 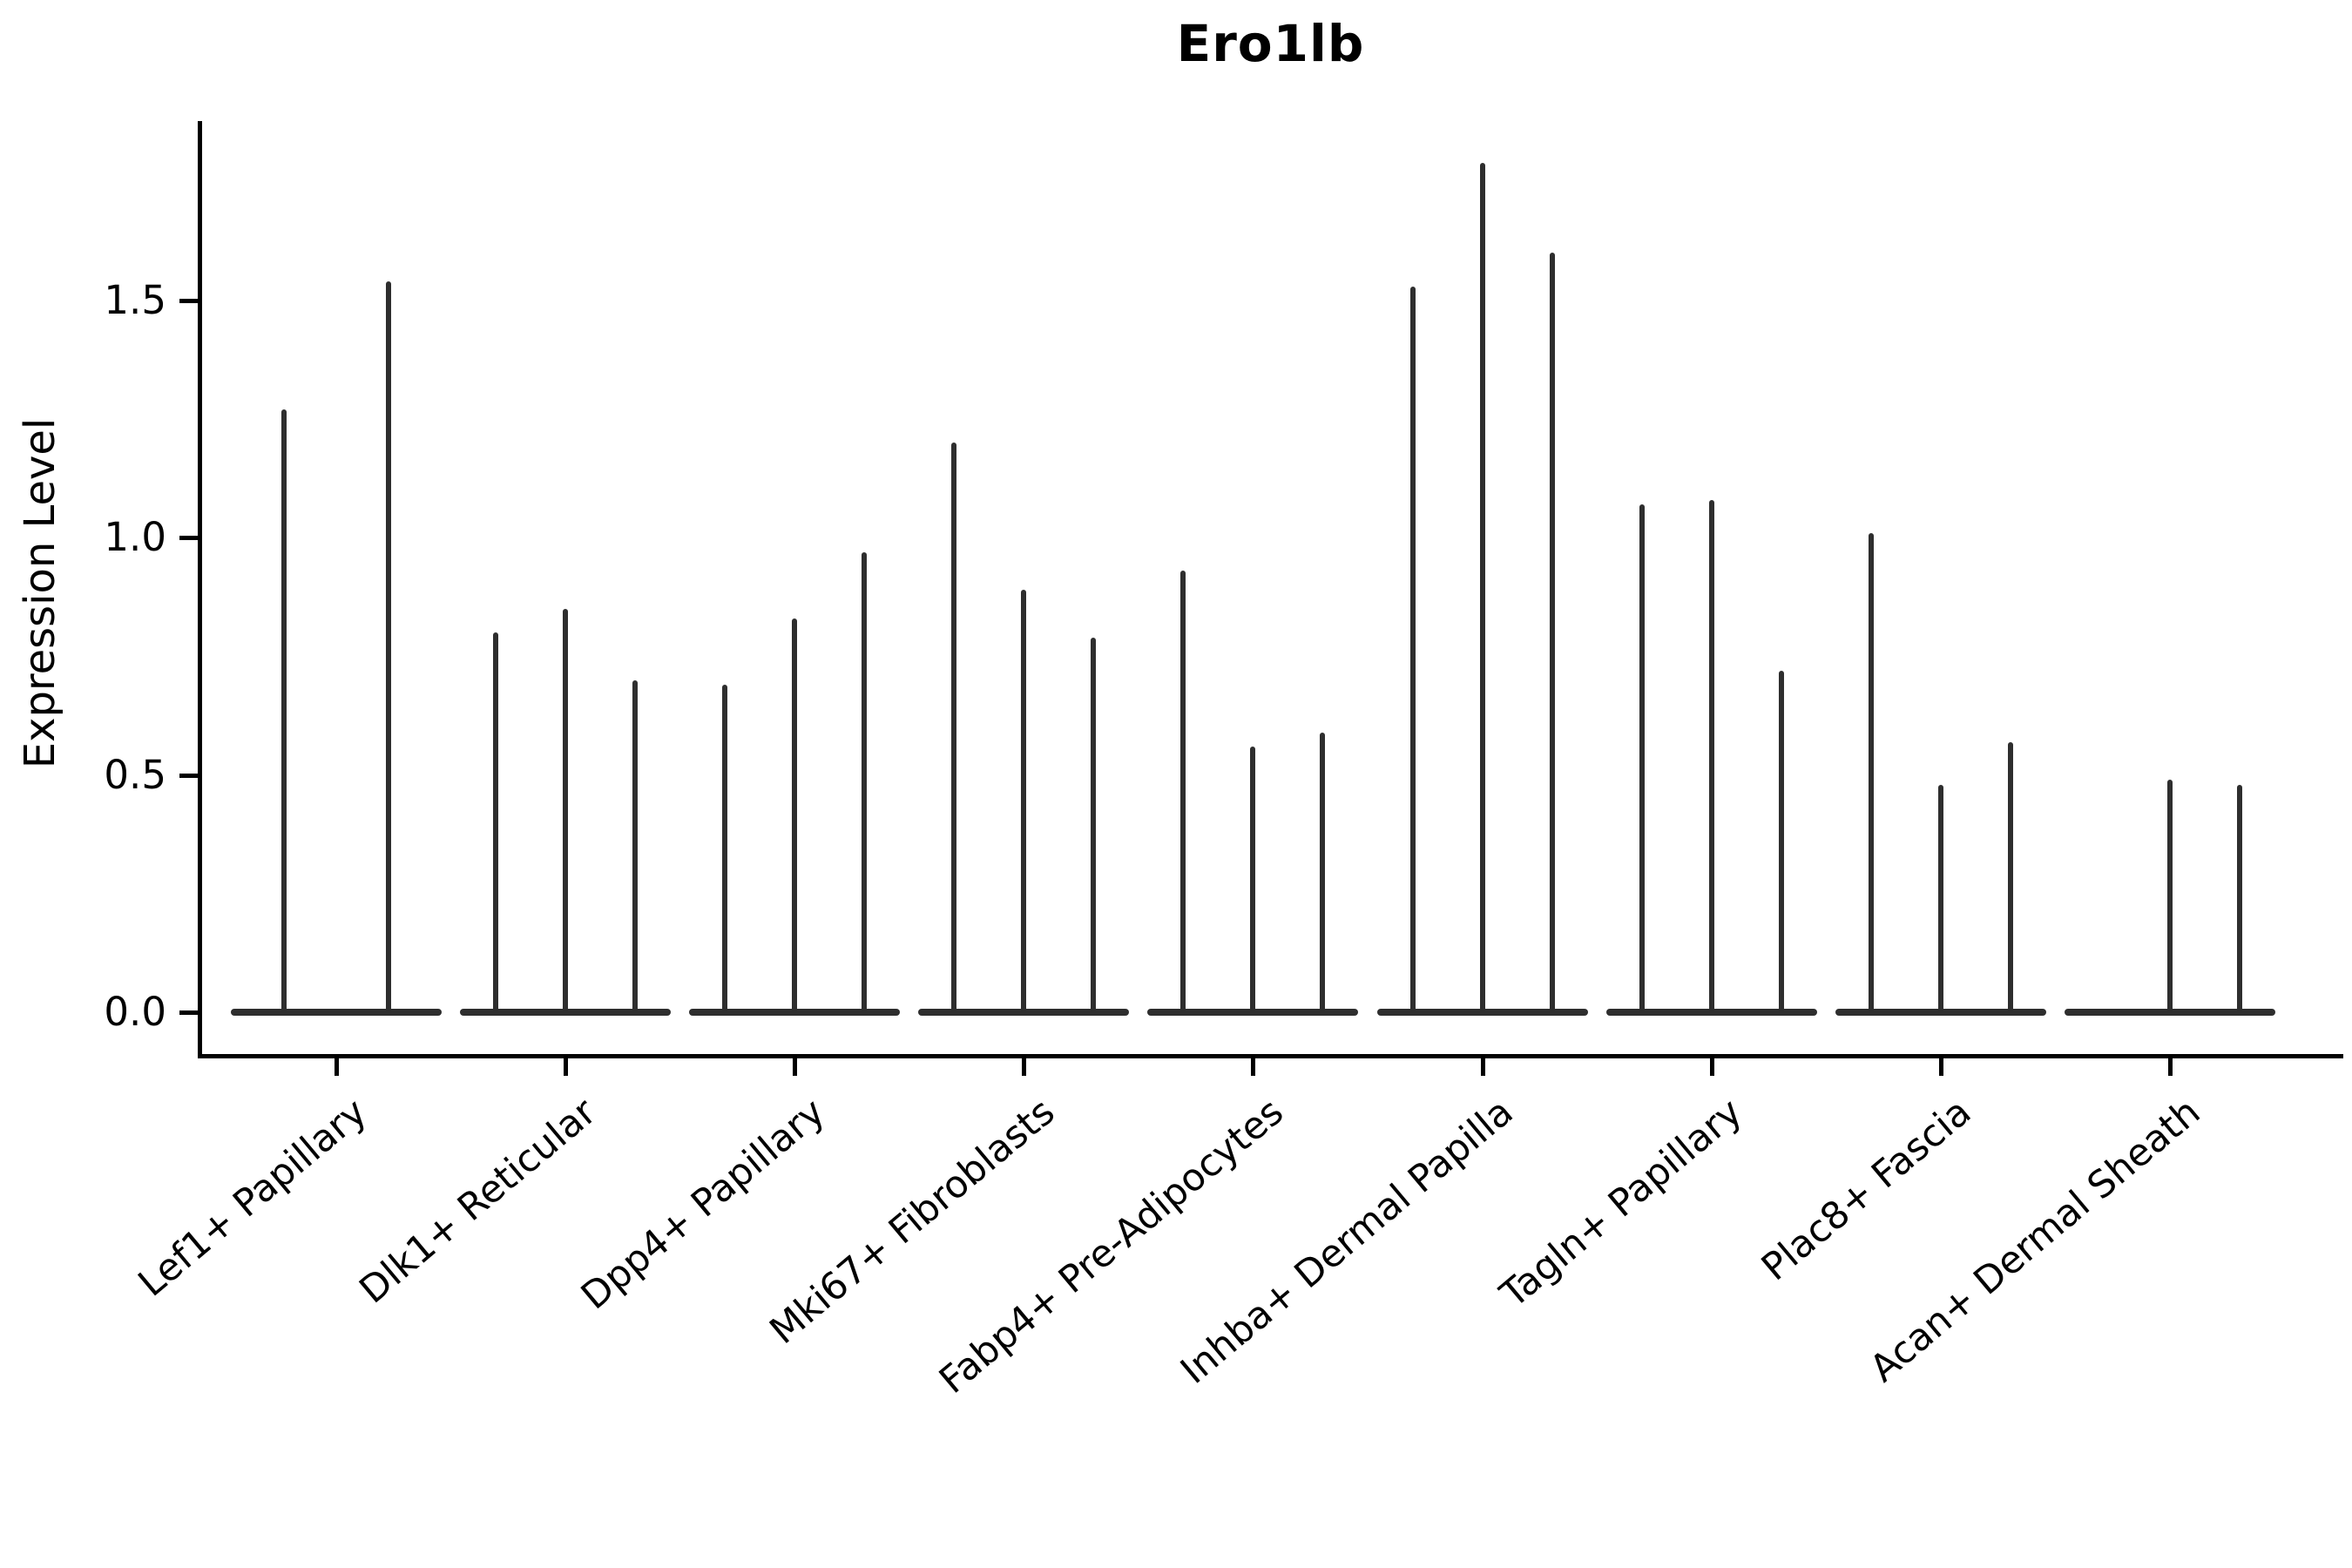 What do you see at coordinates (336, 1013) in the screenshot?
I see `violin-baseline` at bounding box center [336, 1013].